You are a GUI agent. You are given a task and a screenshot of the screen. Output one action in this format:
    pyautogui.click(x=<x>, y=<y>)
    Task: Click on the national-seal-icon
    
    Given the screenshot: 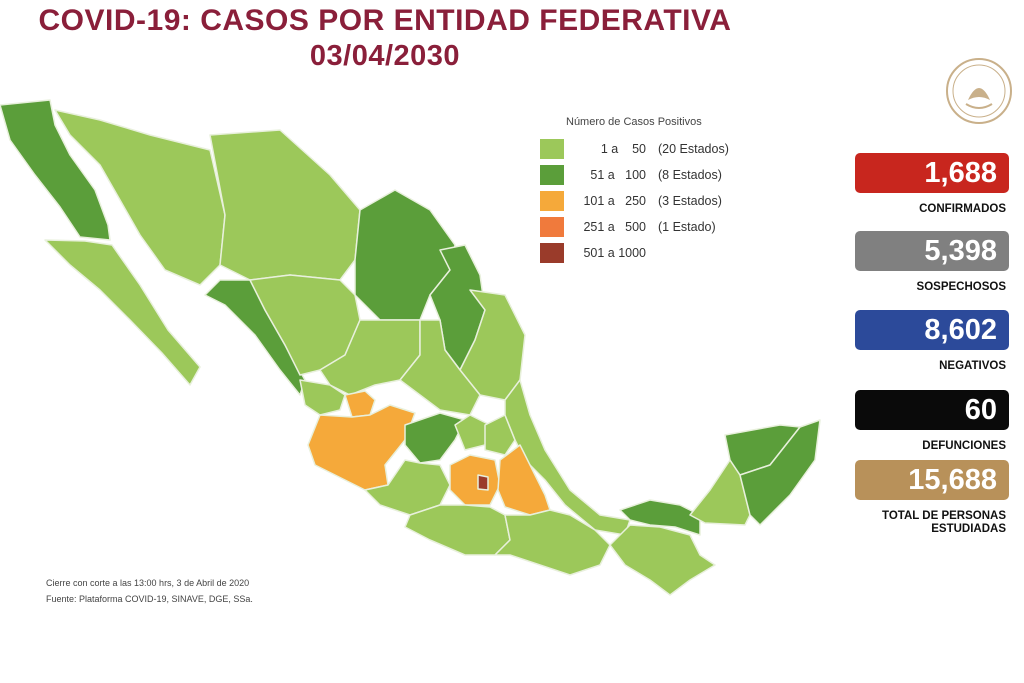 What is the action you would take?
    pyautogui.click(x=979, y=91)
    